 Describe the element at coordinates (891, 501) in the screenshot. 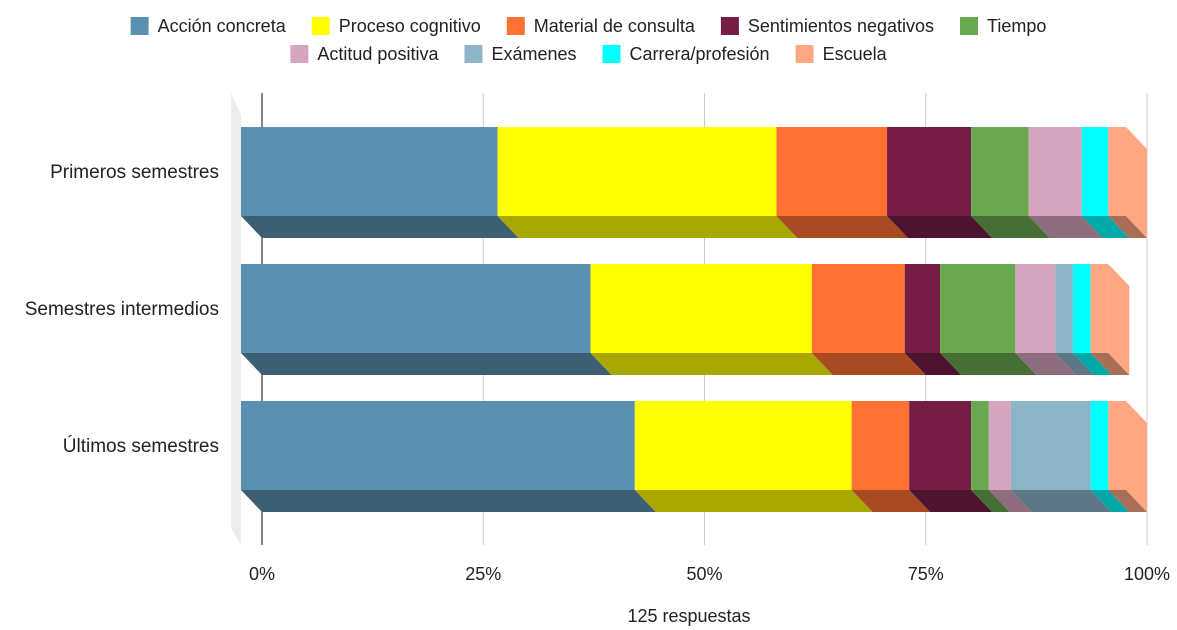

I see `bar-bottom-material-de-consulta-ultimos-semestres` at that location.